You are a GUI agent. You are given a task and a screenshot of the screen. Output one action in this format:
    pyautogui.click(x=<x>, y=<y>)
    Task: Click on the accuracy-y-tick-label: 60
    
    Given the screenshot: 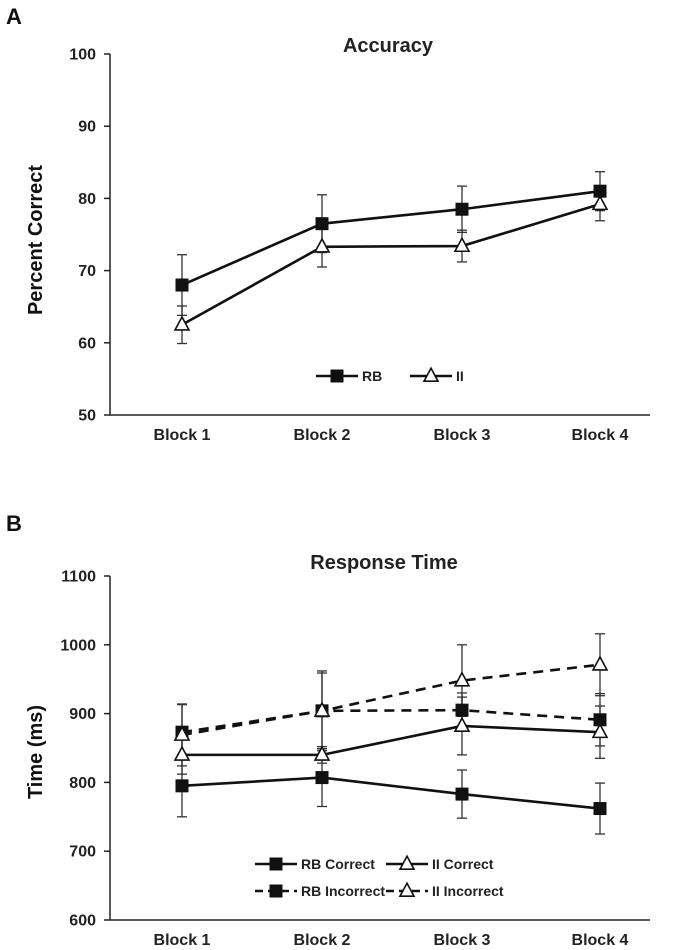 What is the action you would take?
    pyautogui.click(x=87, y=343)
    